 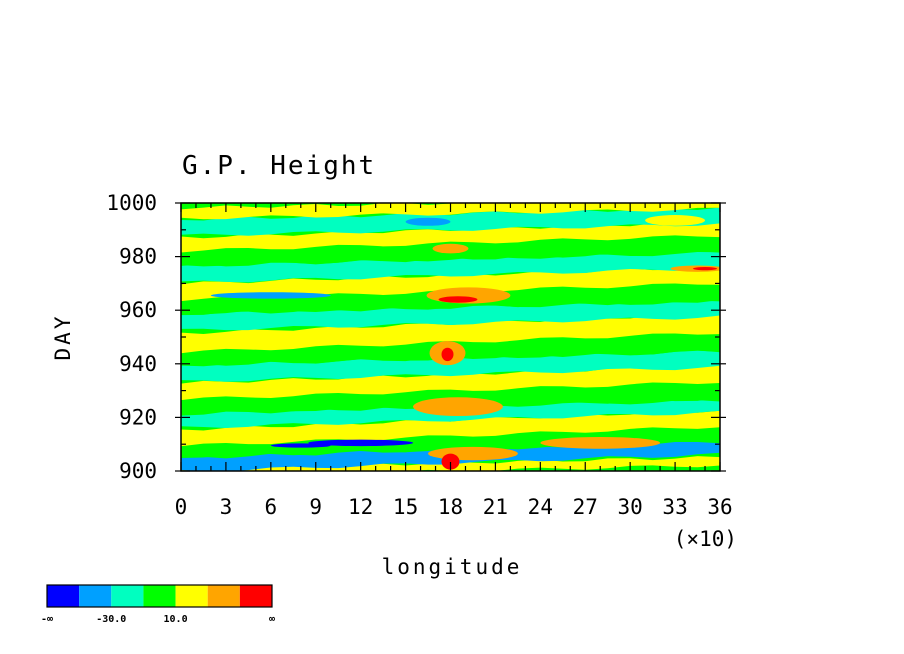 I want to click on x-axis-label: longitude, so click(x=452, y=567).